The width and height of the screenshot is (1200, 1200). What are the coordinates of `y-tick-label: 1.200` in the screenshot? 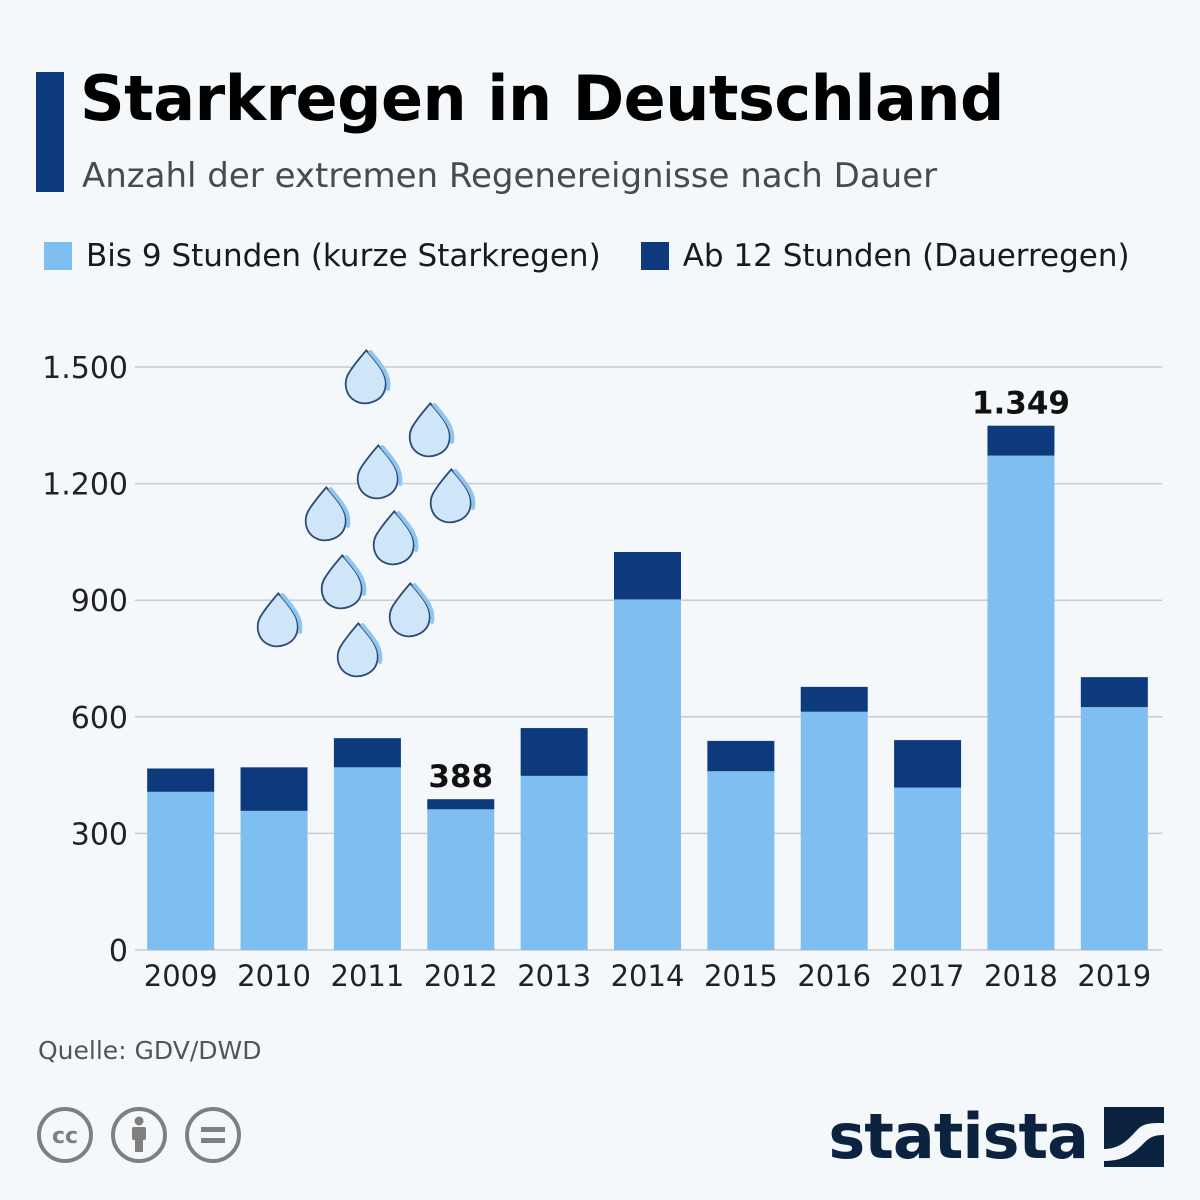 It's located at (85, 485).